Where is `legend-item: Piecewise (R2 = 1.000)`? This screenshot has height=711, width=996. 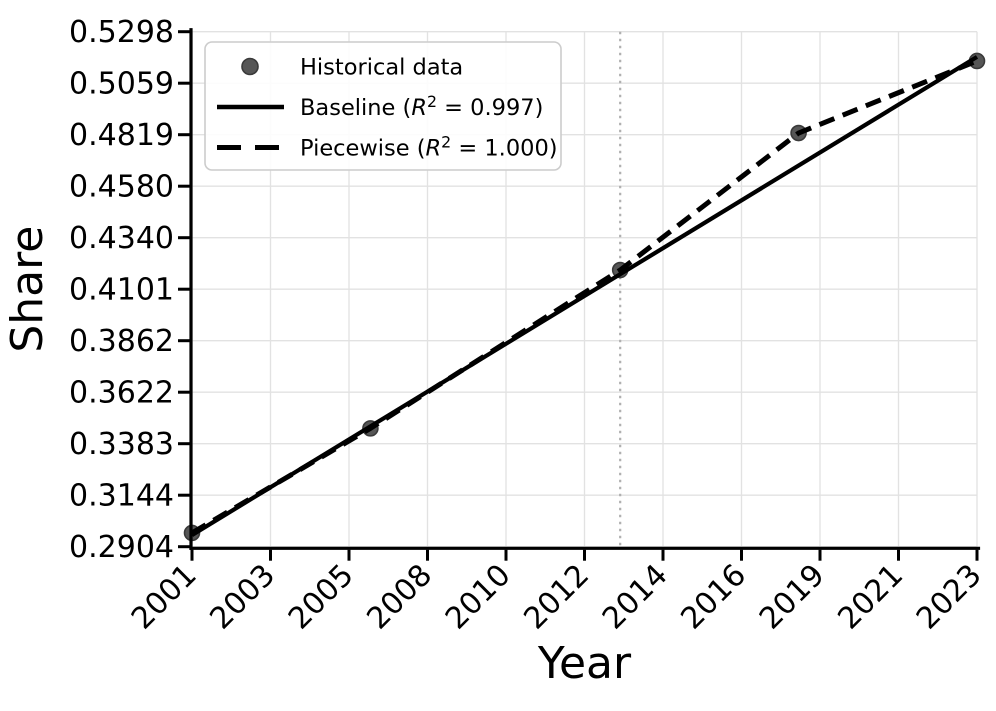
legend-item: Piecewise (R2 = 1.000) is located at coordinates (387, 147).